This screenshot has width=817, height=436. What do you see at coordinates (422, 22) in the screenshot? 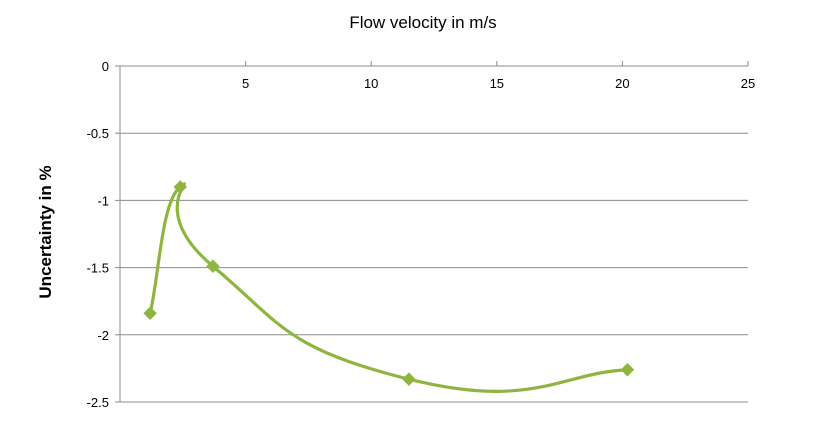
I see `x-axis-title: Flow velocity in m/s` at bounding box center [422, 22].